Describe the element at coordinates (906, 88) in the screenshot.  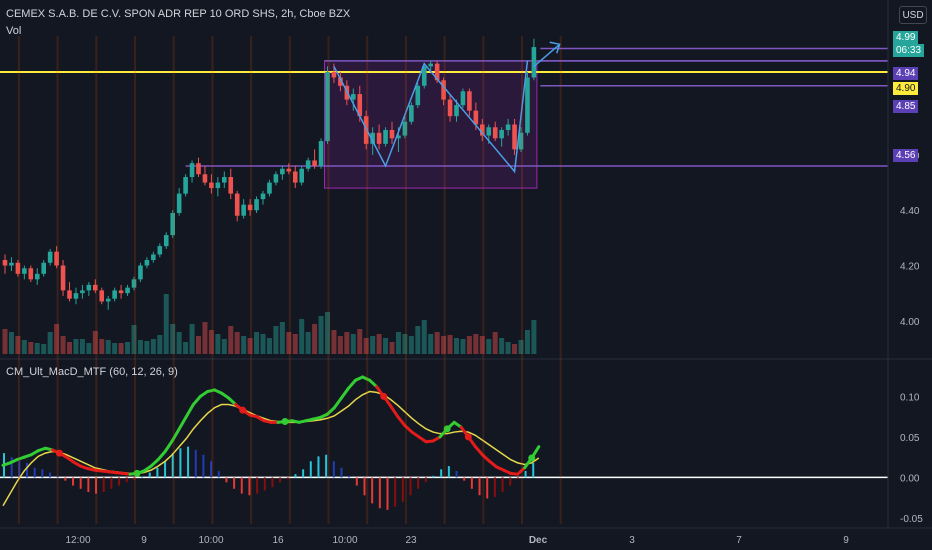
I see `yellow-line-tag: 4.90` at that location.